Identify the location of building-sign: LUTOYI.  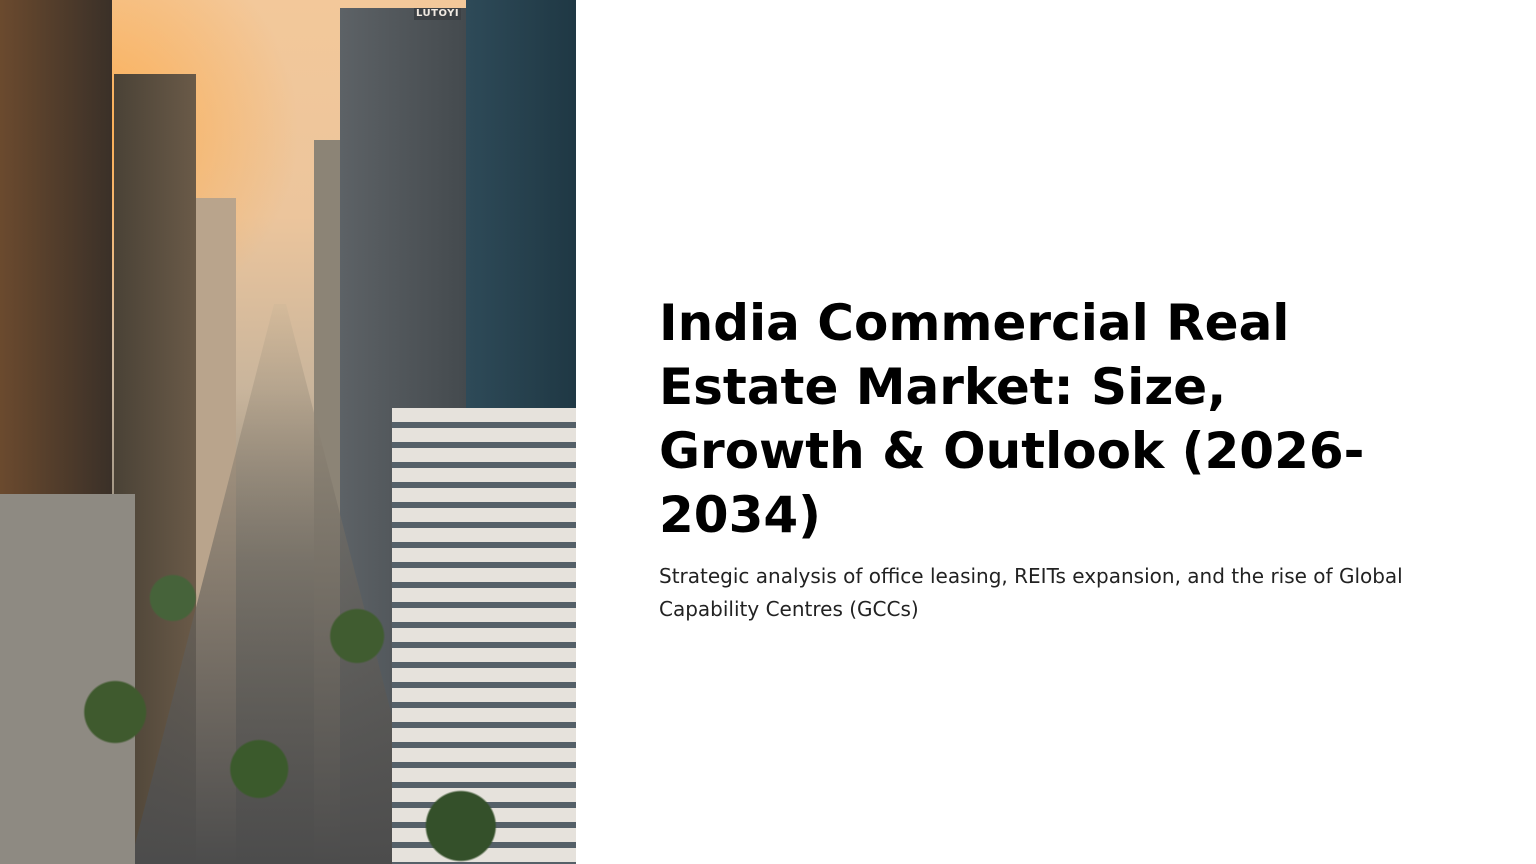
(438, 14).